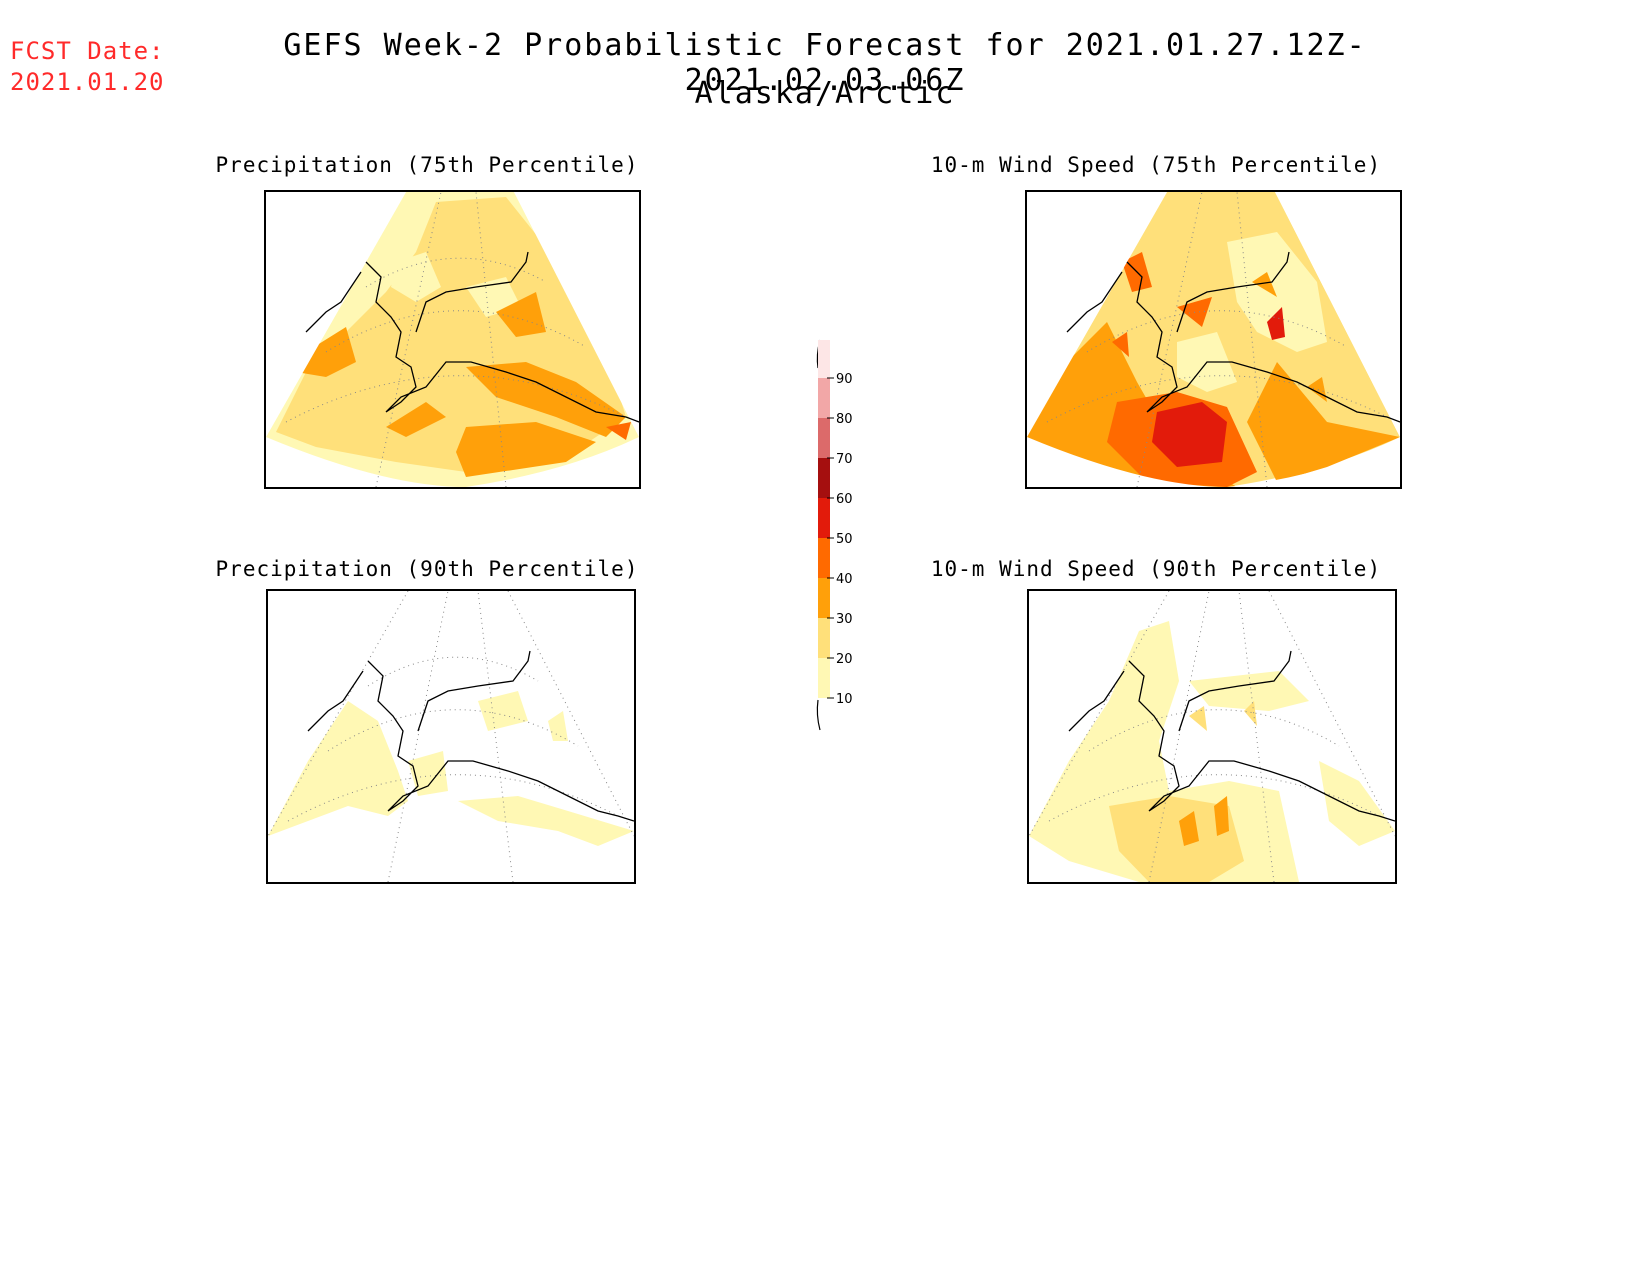 This screenshot has width=1650, height=1275. I want to click on colorbar-label: 10, so click(844, 699).